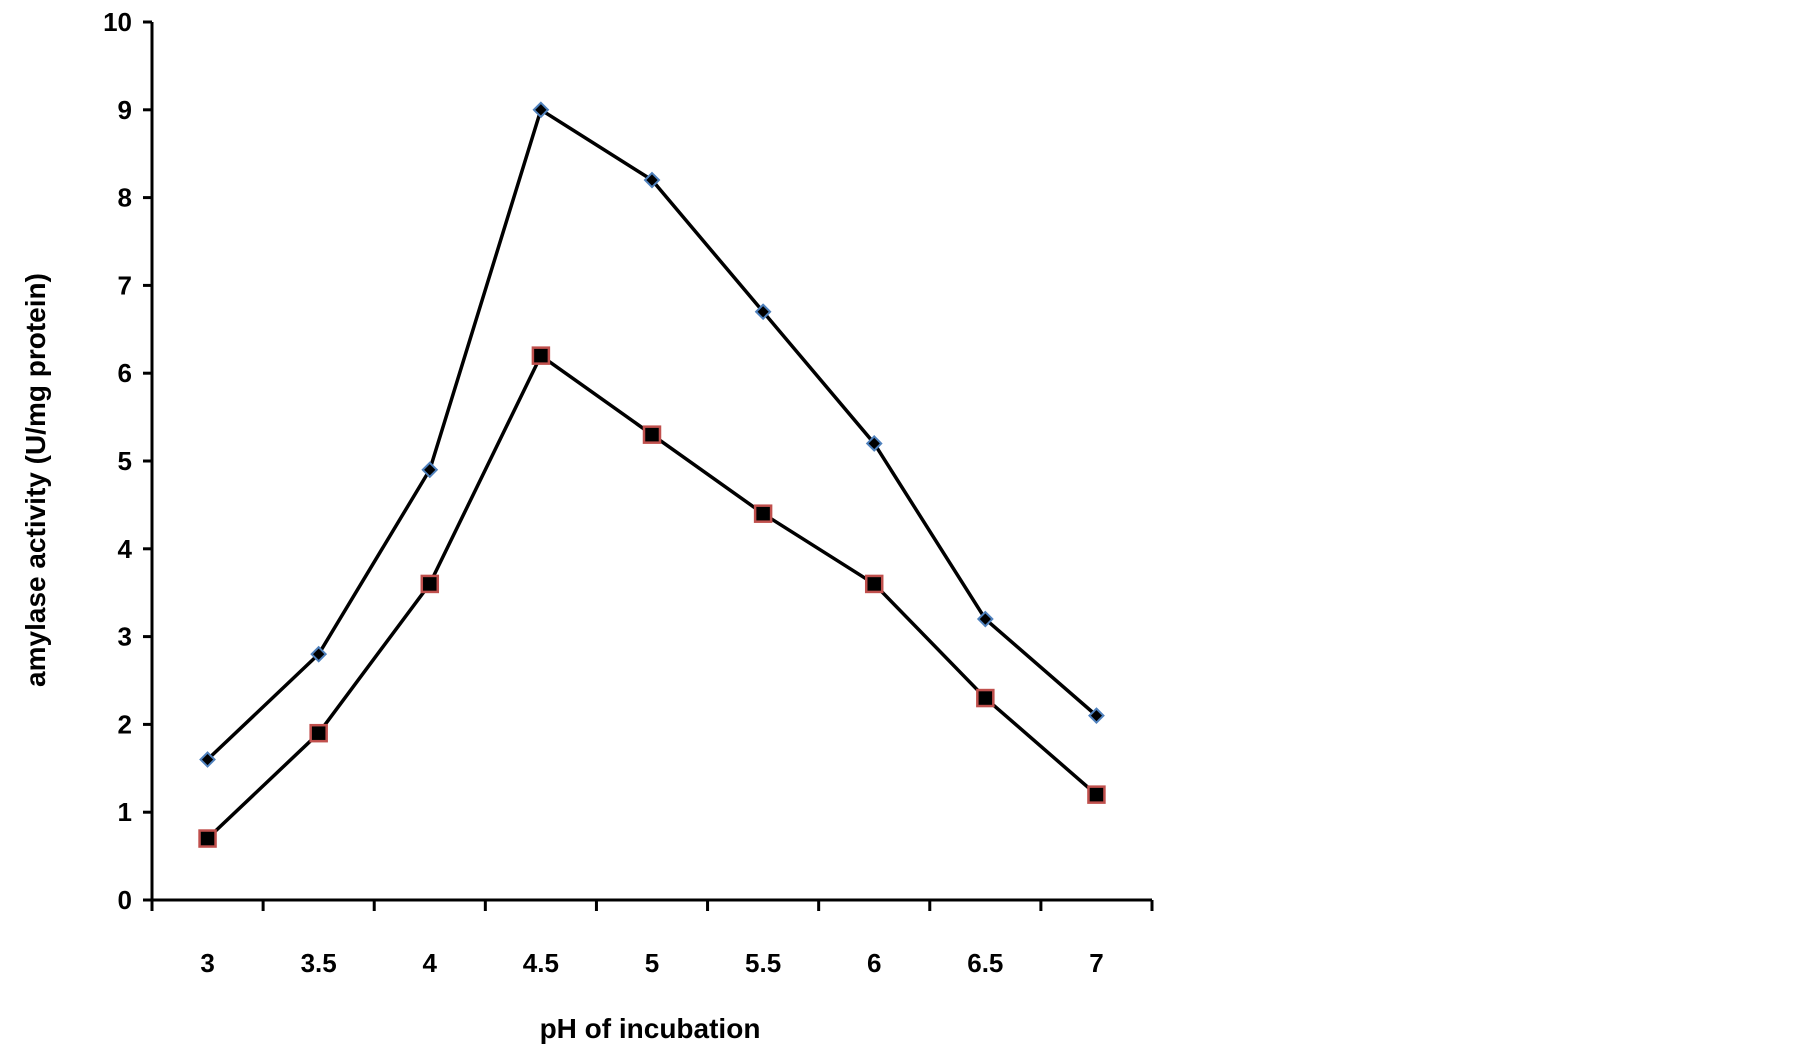 Image resolution: width=1805 pixels, height=1051 pixels. Describe the element at coordinates (985, 963) in the screenshot. I see `x-tick-label: 6.5` at that location.